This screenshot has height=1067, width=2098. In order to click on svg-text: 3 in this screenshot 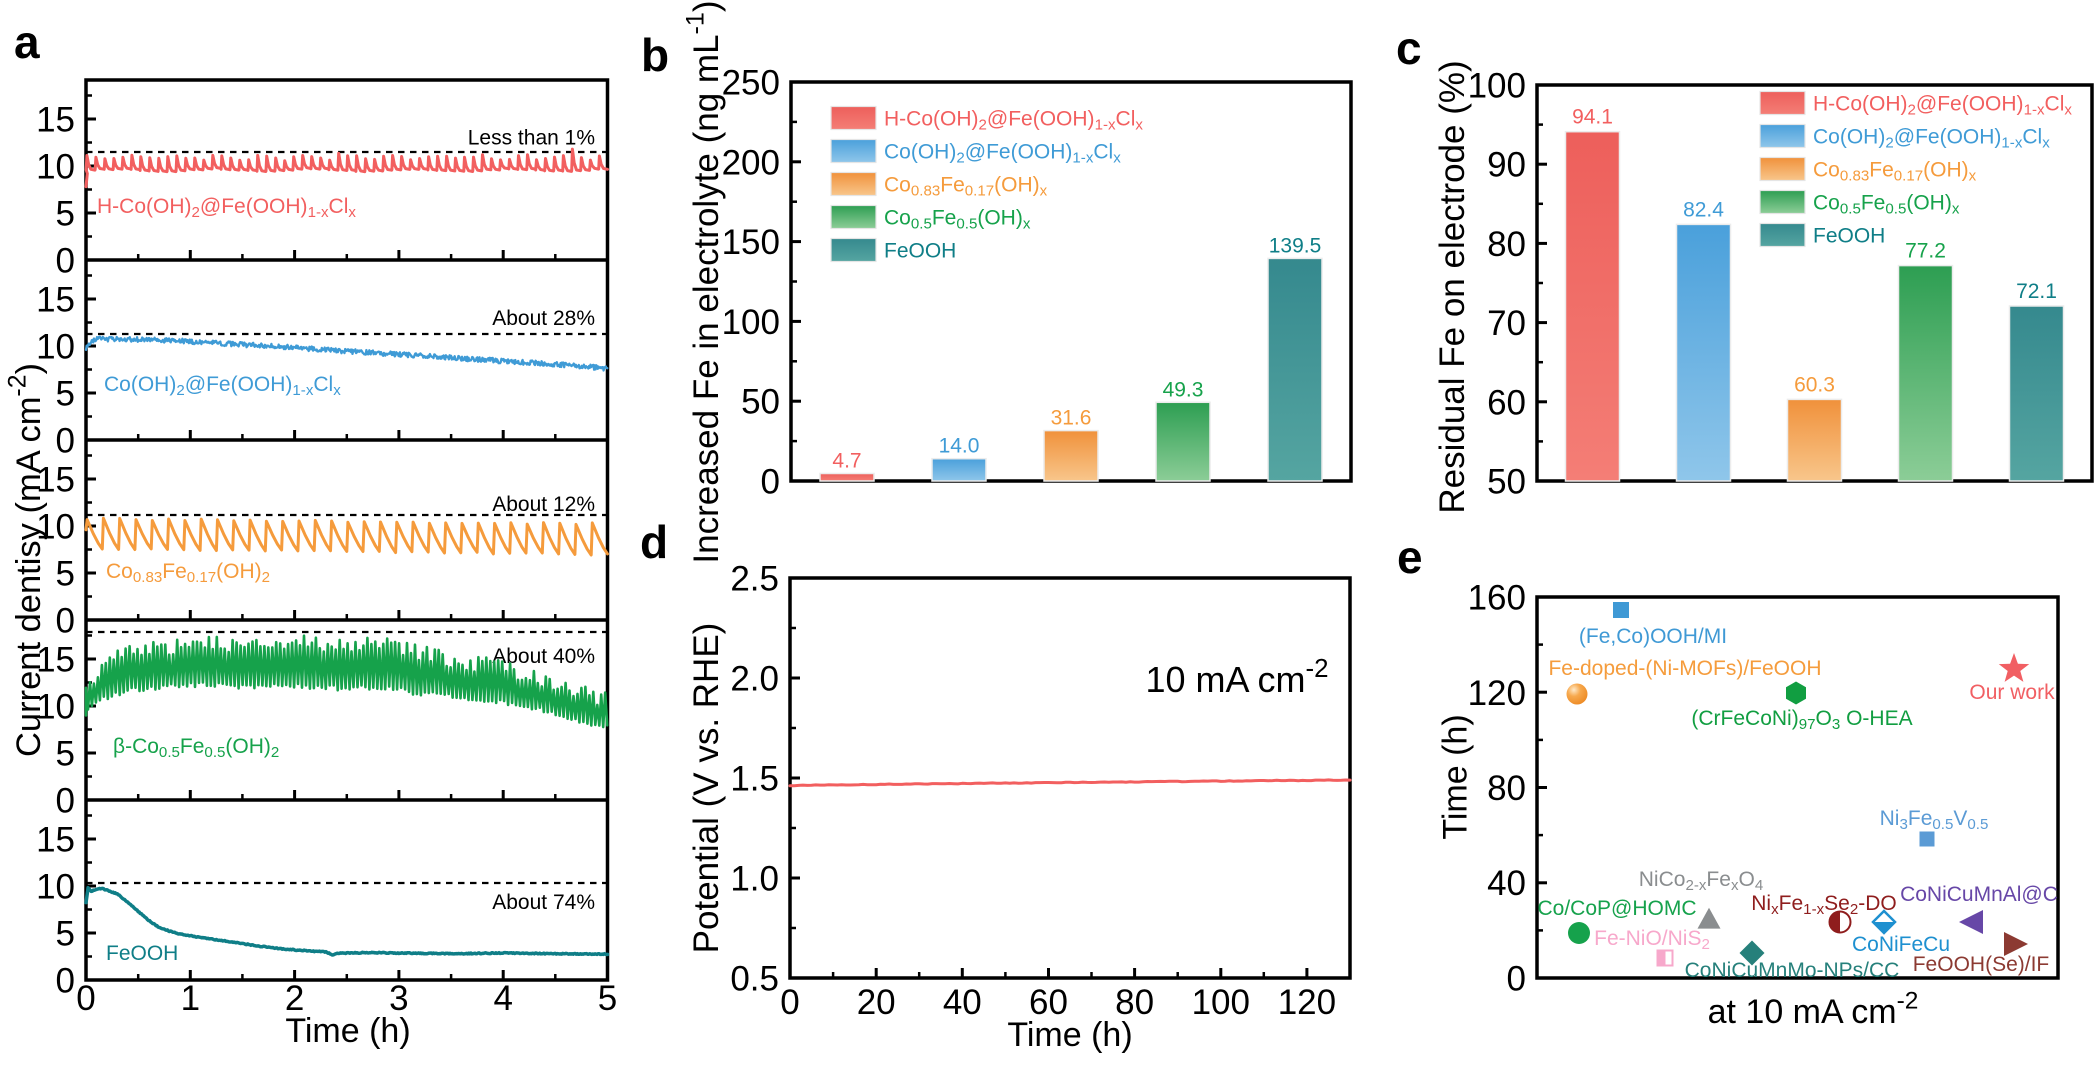, I will do `click(398, 998)`.